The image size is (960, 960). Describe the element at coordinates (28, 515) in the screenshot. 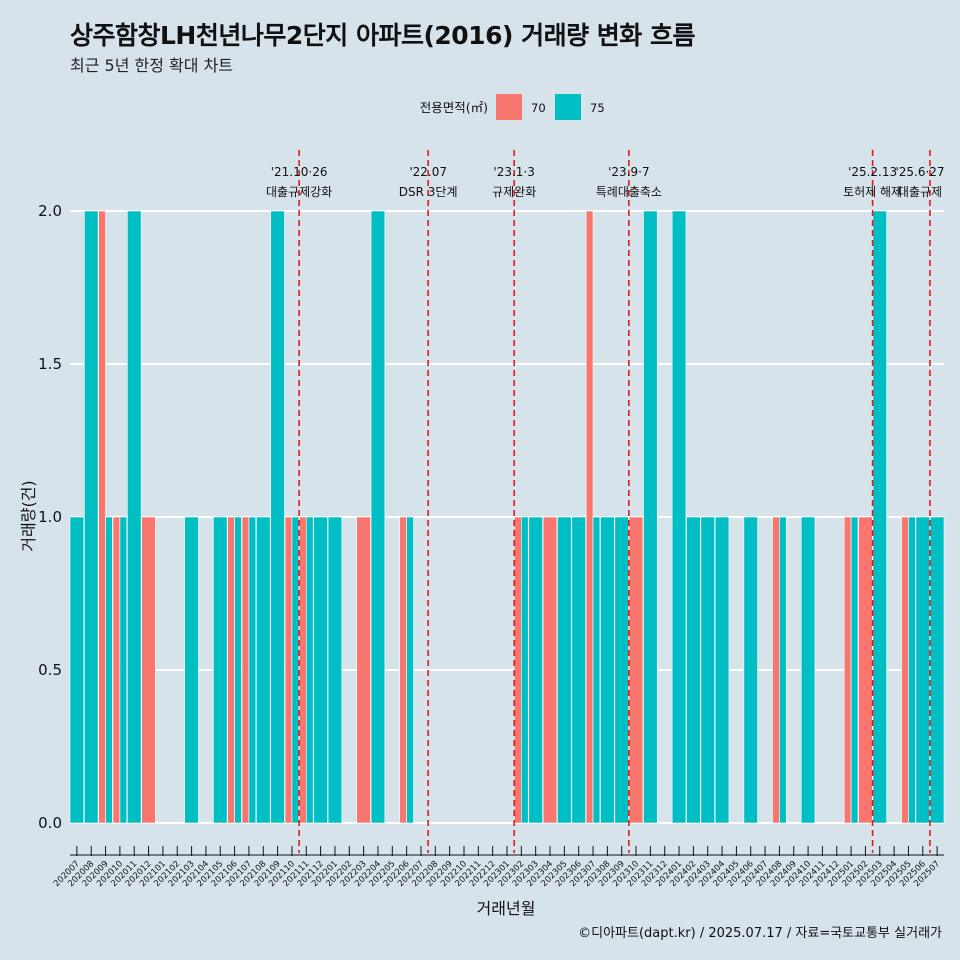

I see `y-axis-title: 거래량(건)` at that location.